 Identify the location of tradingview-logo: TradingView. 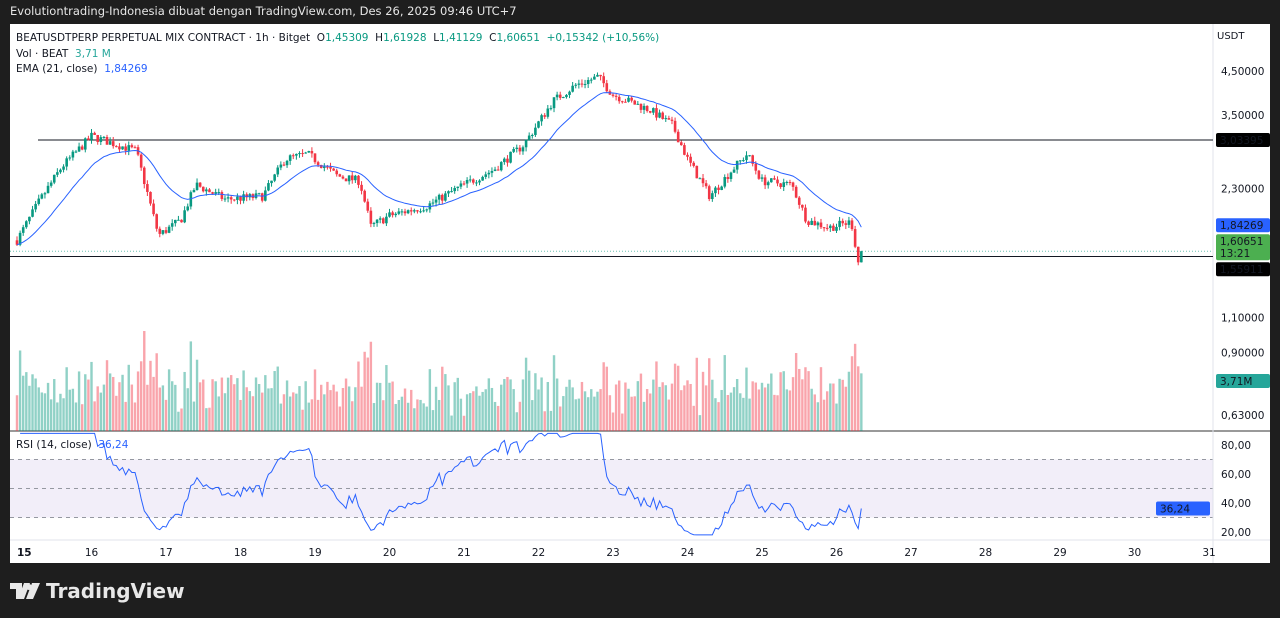
(97, 591).